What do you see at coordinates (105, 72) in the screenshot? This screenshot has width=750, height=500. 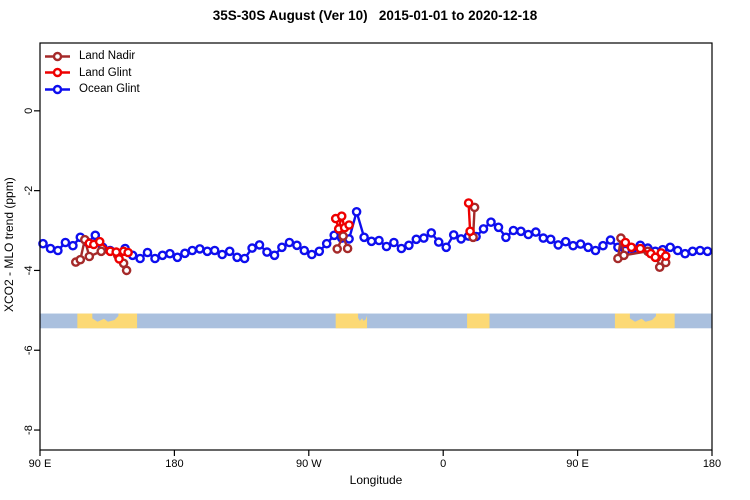 I see `legend-label: Land Glint` at bounding box center [105, 72].